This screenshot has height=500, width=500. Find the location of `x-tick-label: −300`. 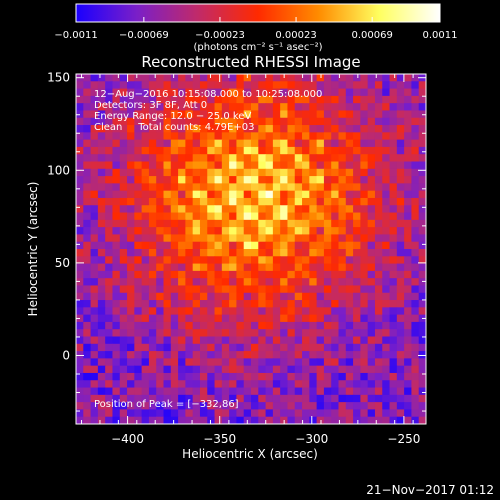

x-tick-label: −300 is located at coordinates (311, 439).